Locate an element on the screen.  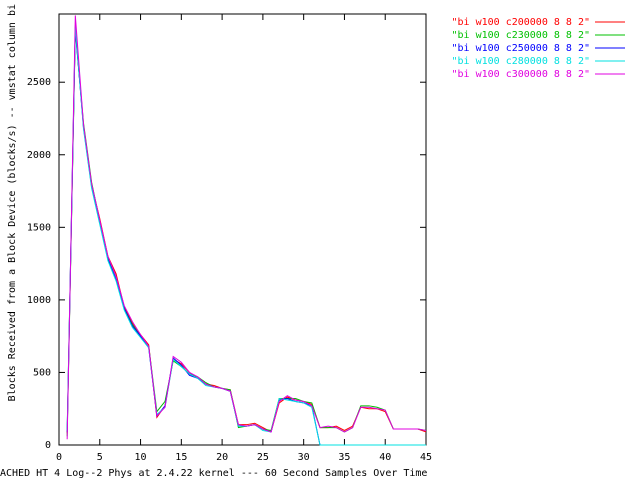
y-tick-label: 2500 is located at coordinates (39, 82).